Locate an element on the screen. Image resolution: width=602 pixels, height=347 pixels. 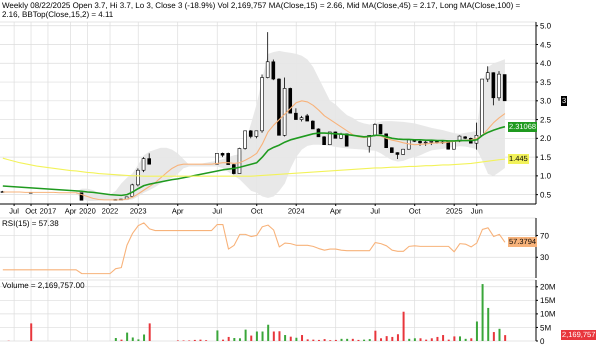
y-tick-label: 10M is located at coordinates (548, 314).